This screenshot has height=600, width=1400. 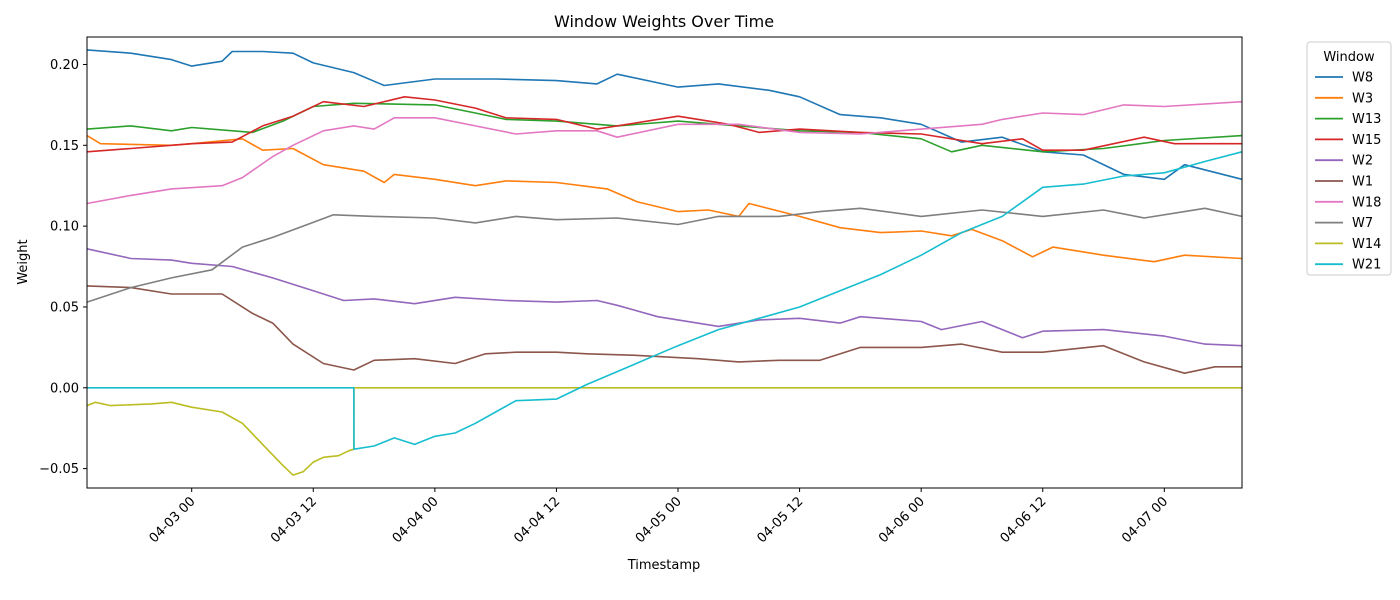 I want to click on x-tick-label: 04-06 00, so click(x=902, y=520).